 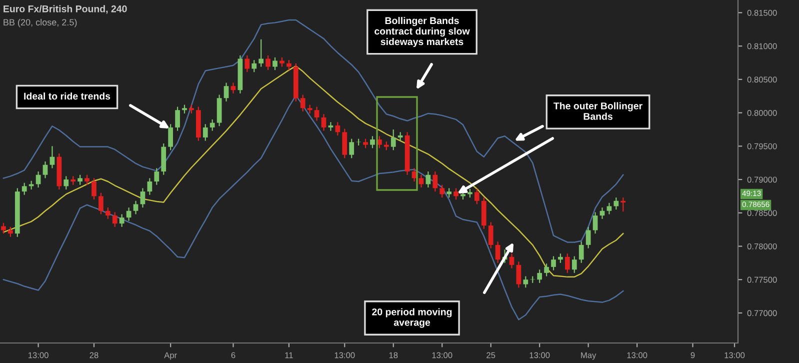 I want to click on y-tick-label: 0.81500, so click(x=762, y=13).